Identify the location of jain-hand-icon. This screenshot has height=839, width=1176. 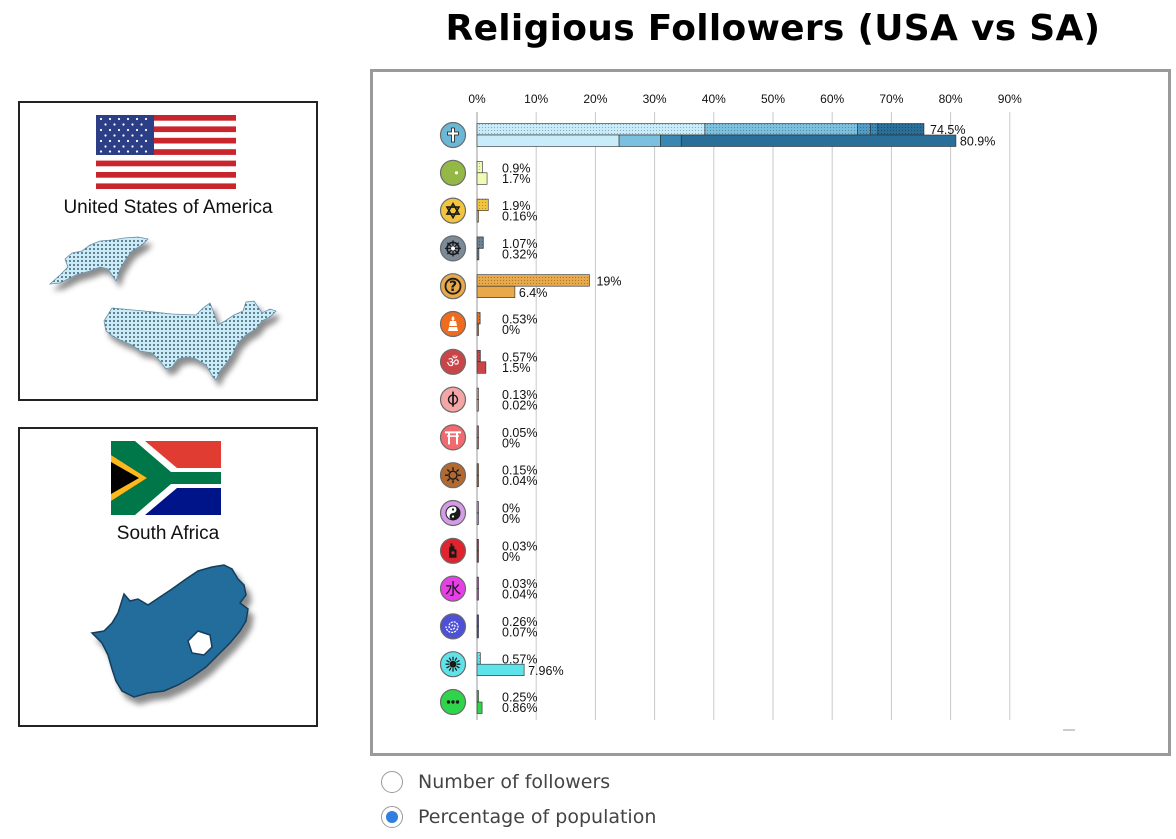
(453, 550).